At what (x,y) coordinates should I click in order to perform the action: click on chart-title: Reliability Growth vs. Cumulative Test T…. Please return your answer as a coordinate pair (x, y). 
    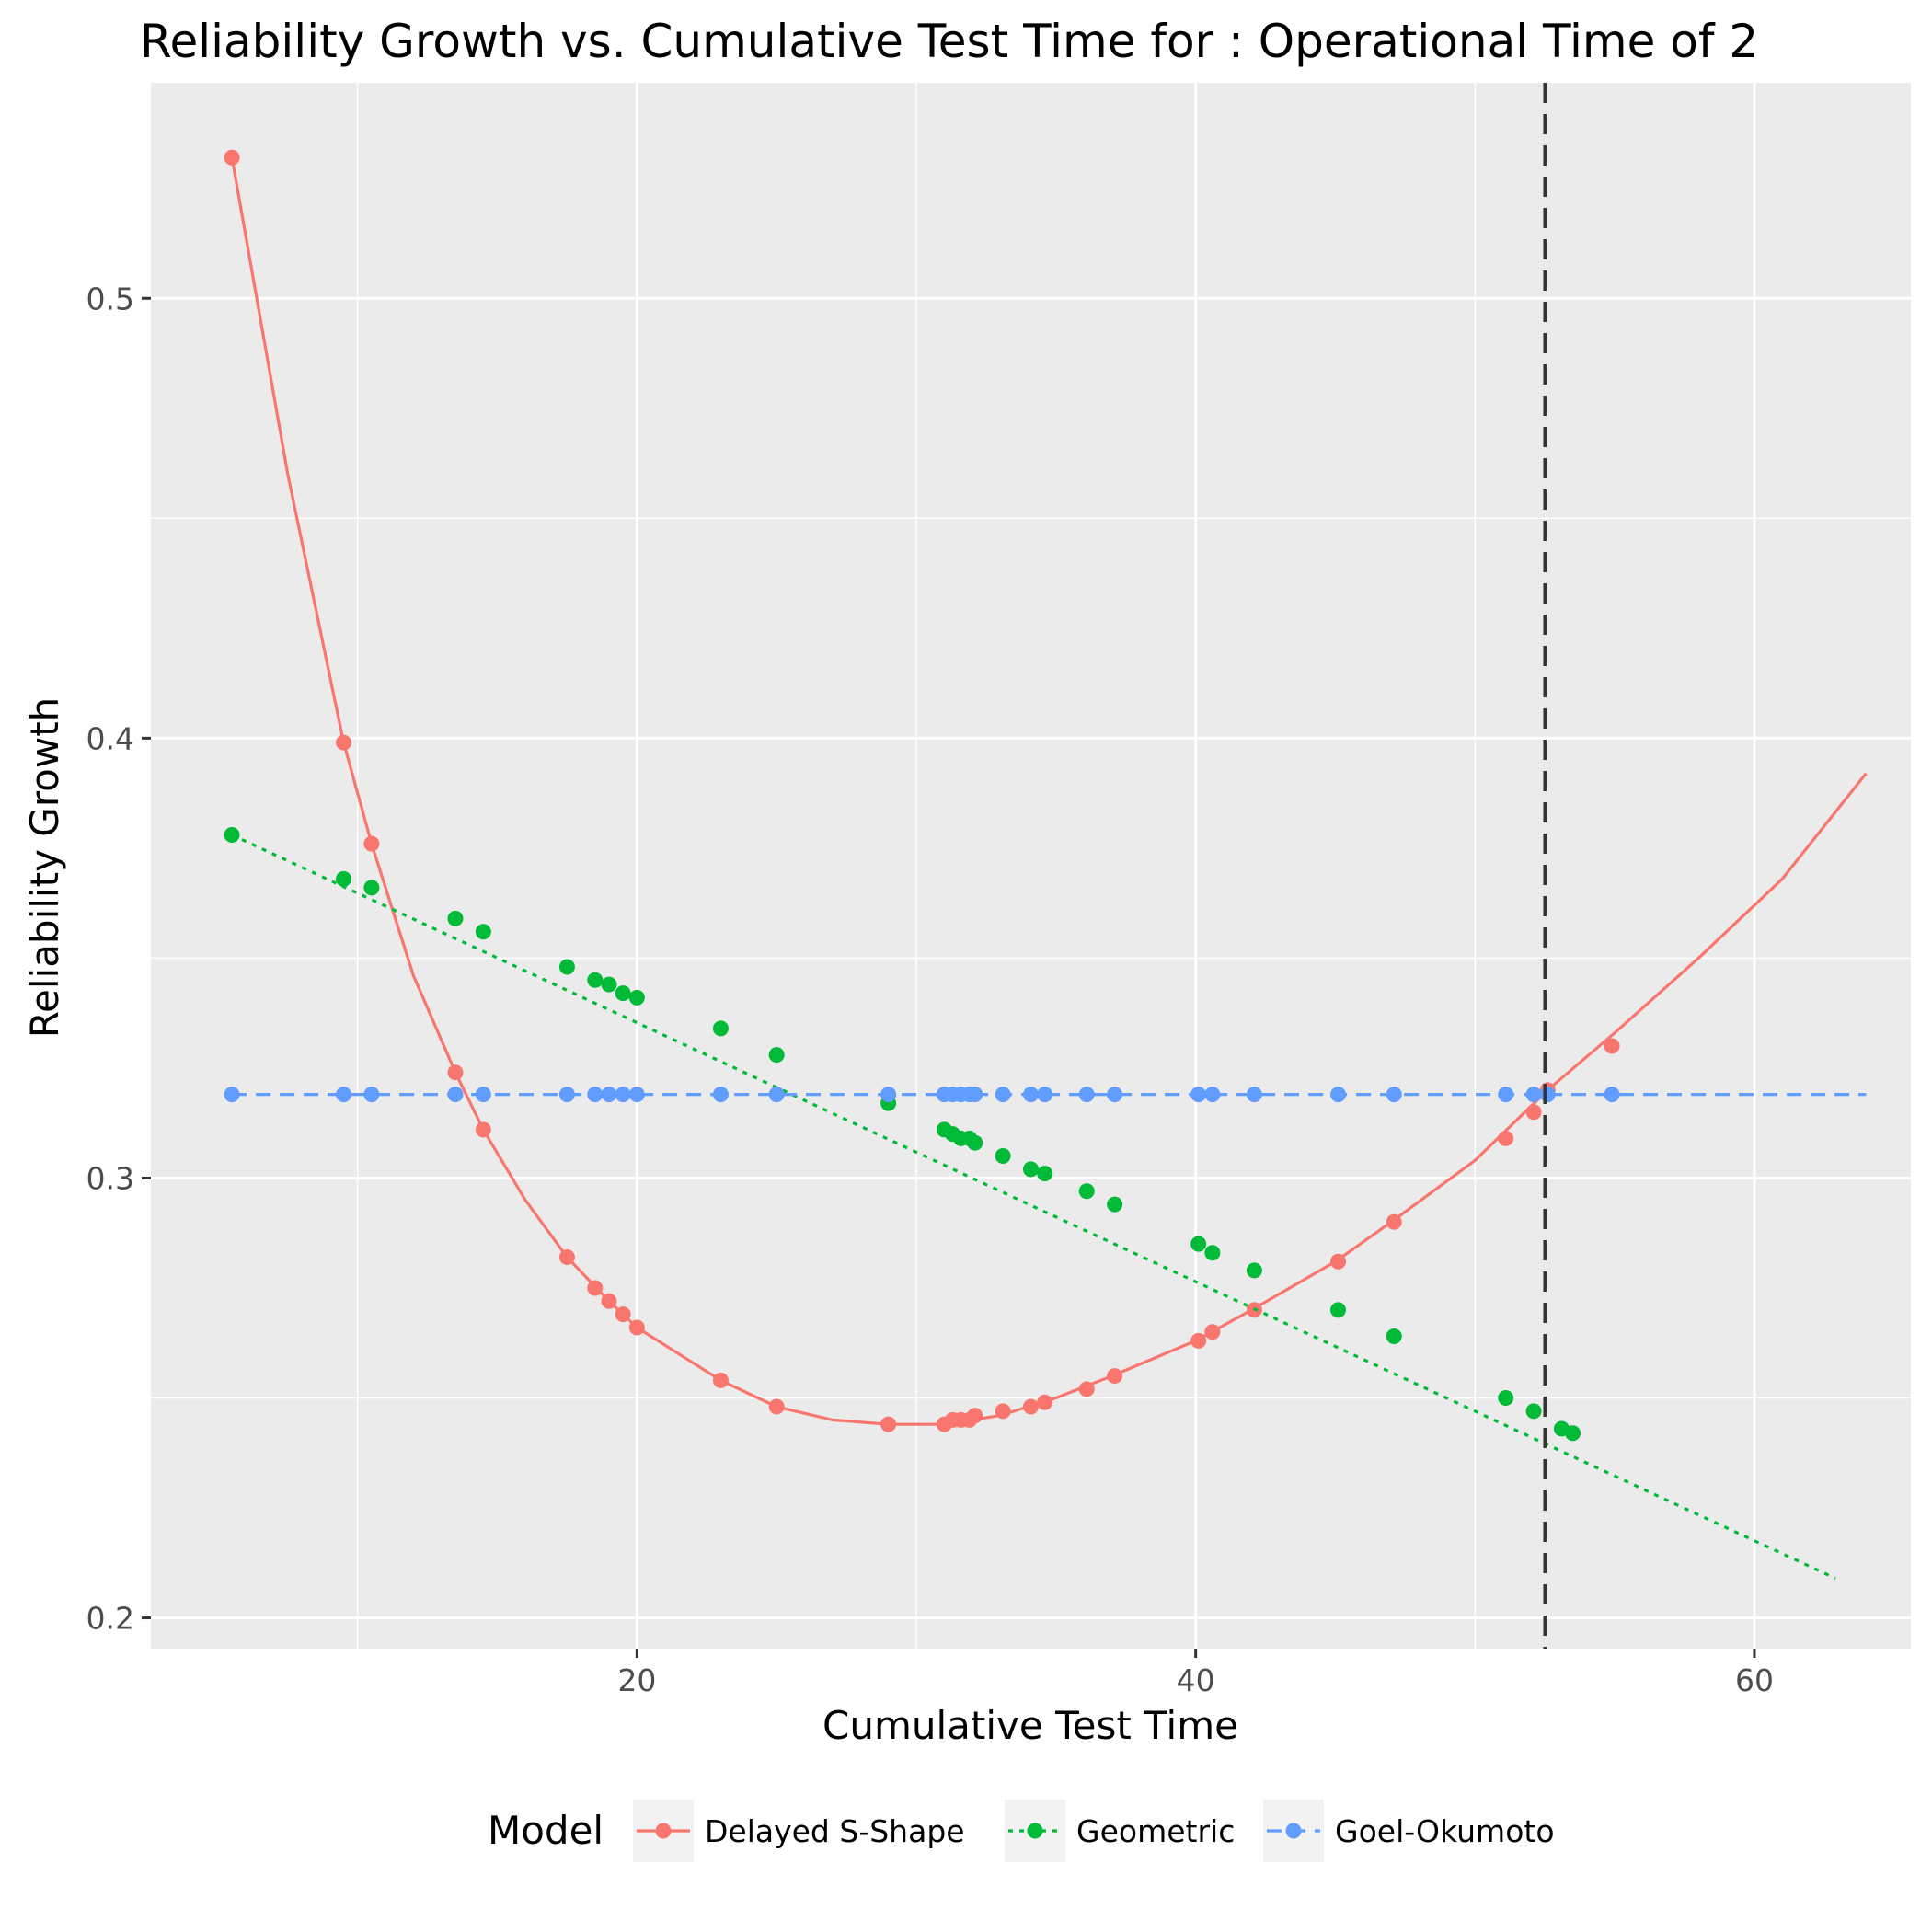
    Looking at the image, I should click on (949, 41).